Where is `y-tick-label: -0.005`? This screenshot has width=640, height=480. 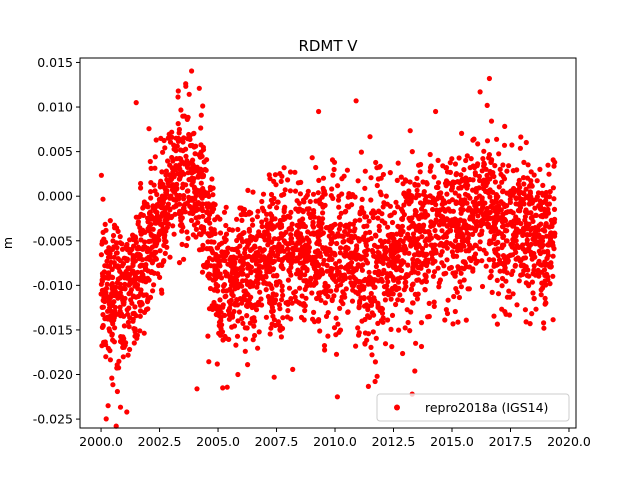
y-tick-label: -0.005 is located at coordinates (53, 240).